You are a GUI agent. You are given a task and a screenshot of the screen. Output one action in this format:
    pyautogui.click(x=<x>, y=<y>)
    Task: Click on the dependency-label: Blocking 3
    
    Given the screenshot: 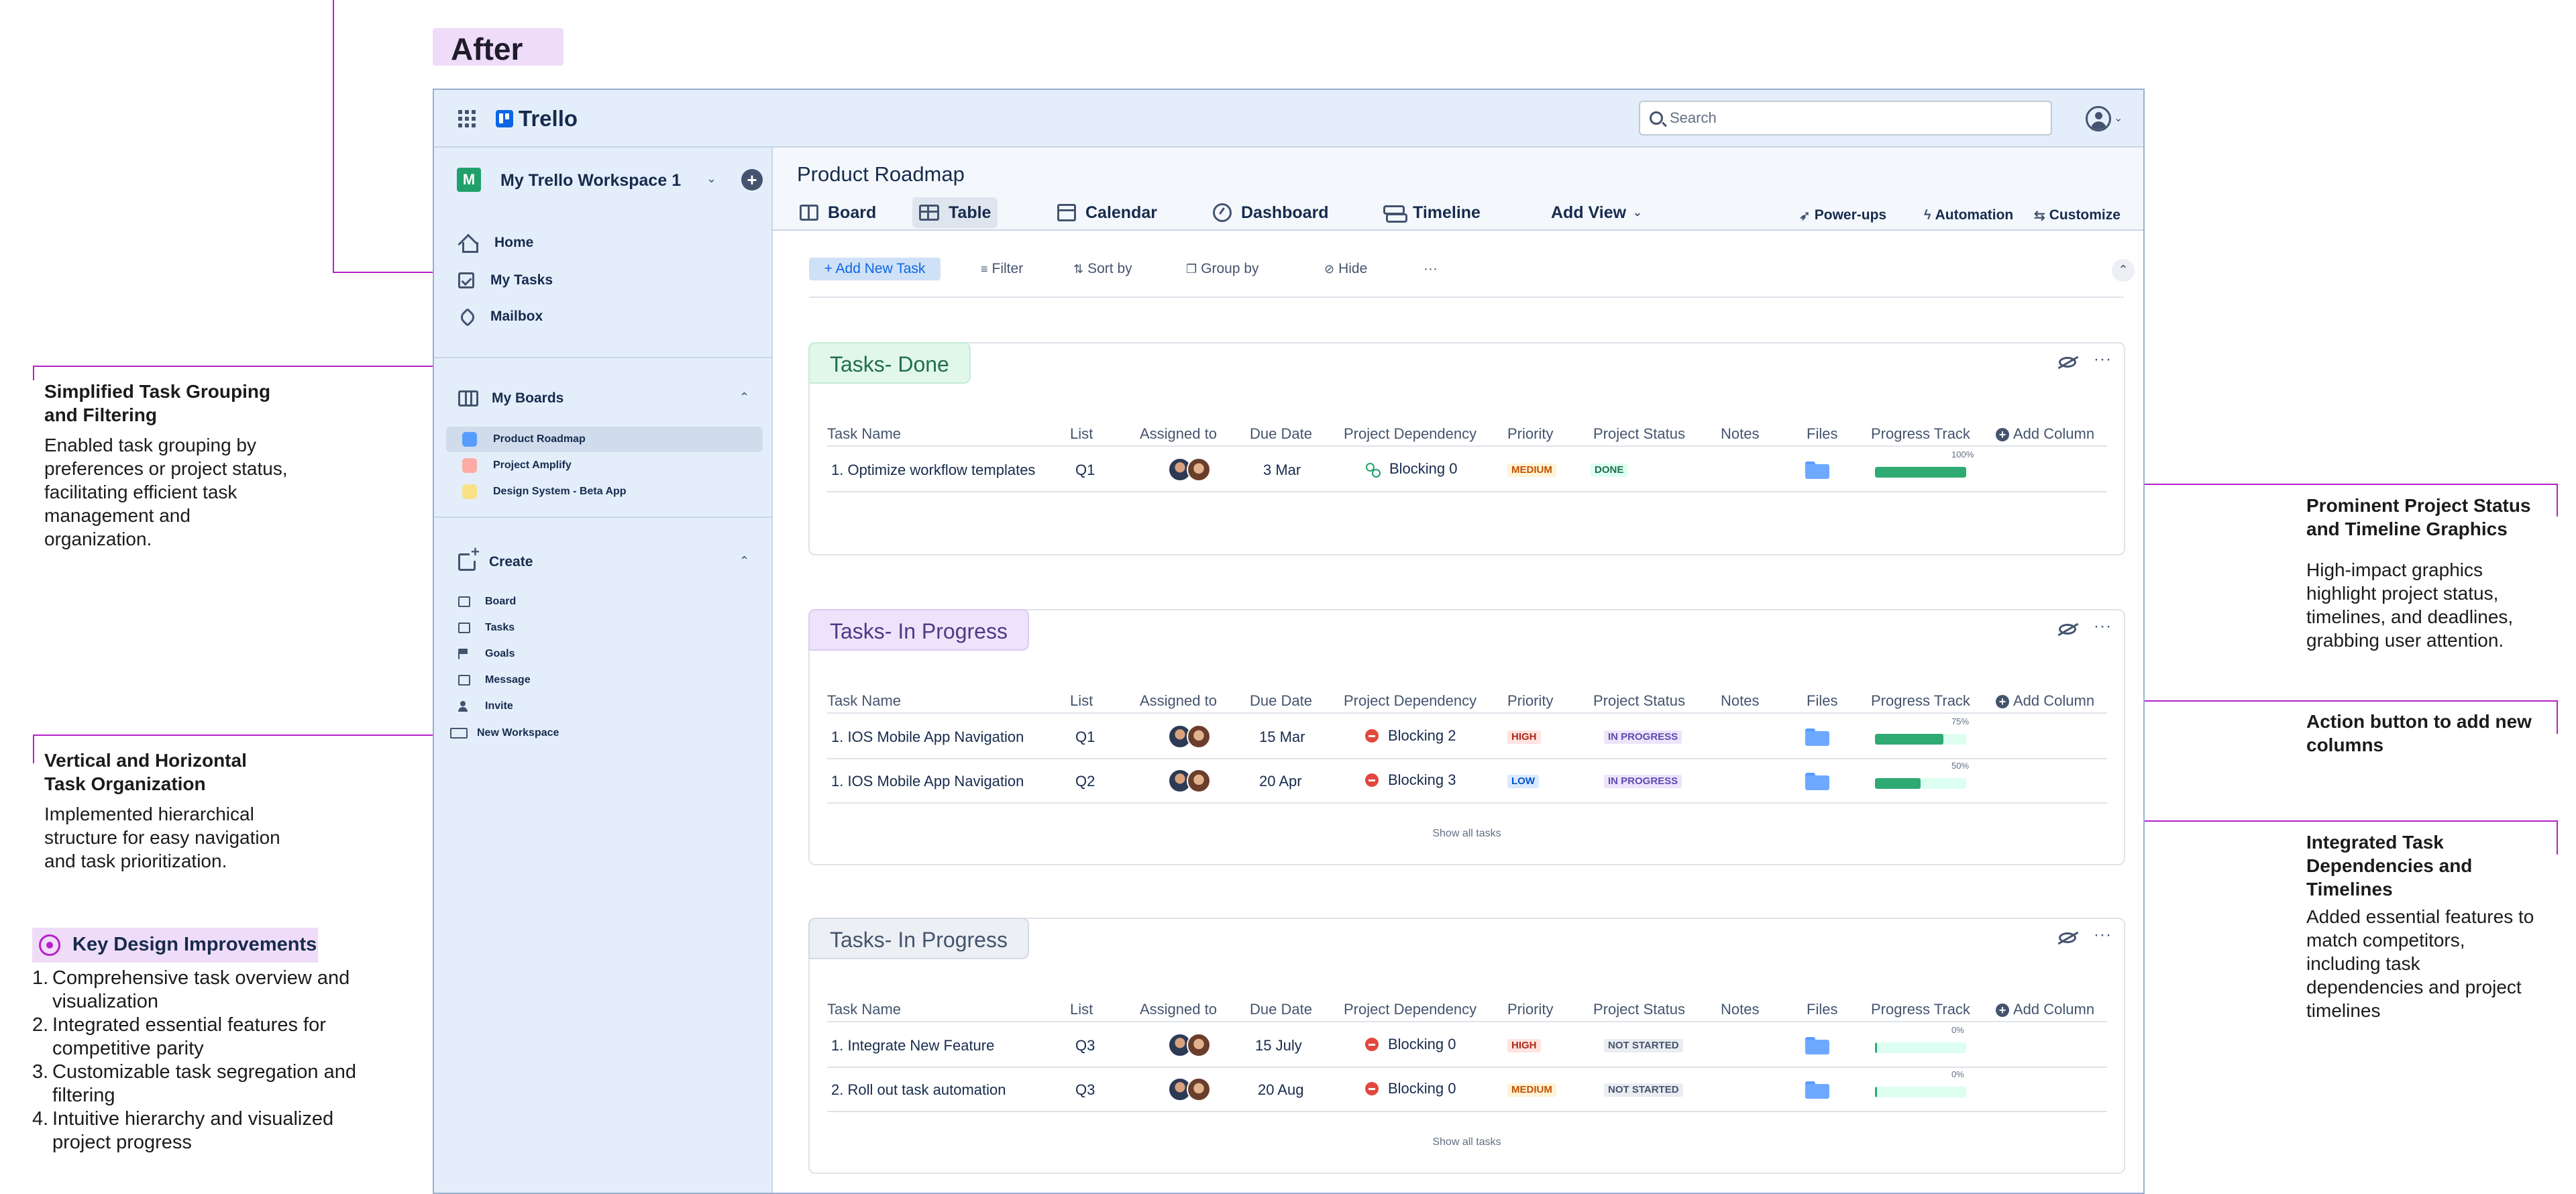 What is the action you would take?
    pyautogui.click(x=1422, y=779)
    